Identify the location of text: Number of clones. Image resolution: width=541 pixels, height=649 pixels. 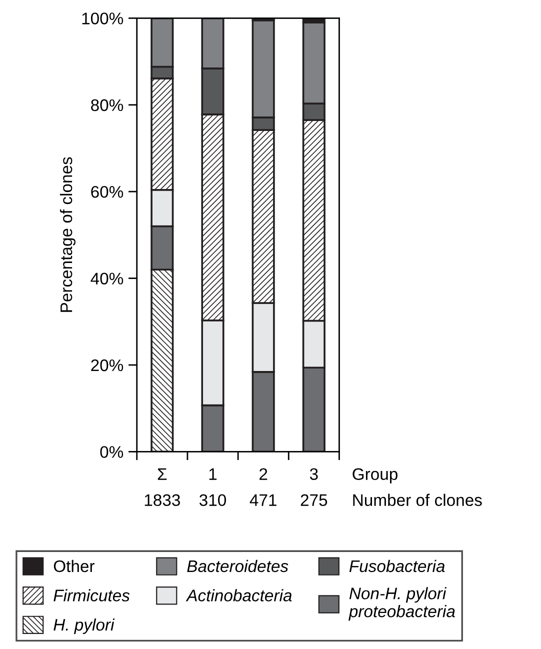
(417, 500).